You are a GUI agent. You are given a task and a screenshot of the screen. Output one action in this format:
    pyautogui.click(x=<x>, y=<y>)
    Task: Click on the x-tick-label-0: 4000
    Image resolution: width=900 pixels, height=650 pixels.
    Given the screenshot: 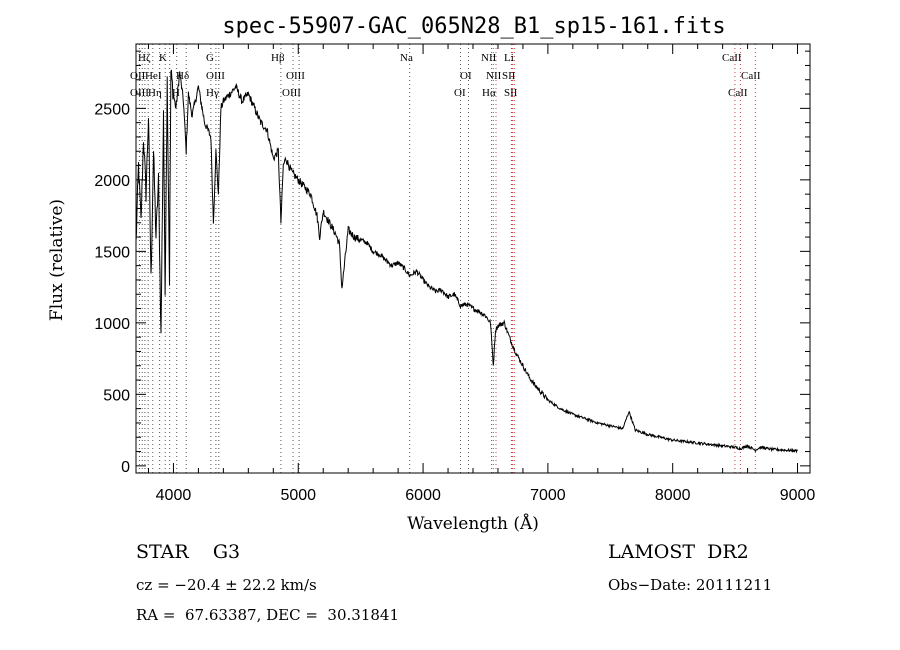 What is the action you would take?
    pyautogui.click(x=174, y=495)
    